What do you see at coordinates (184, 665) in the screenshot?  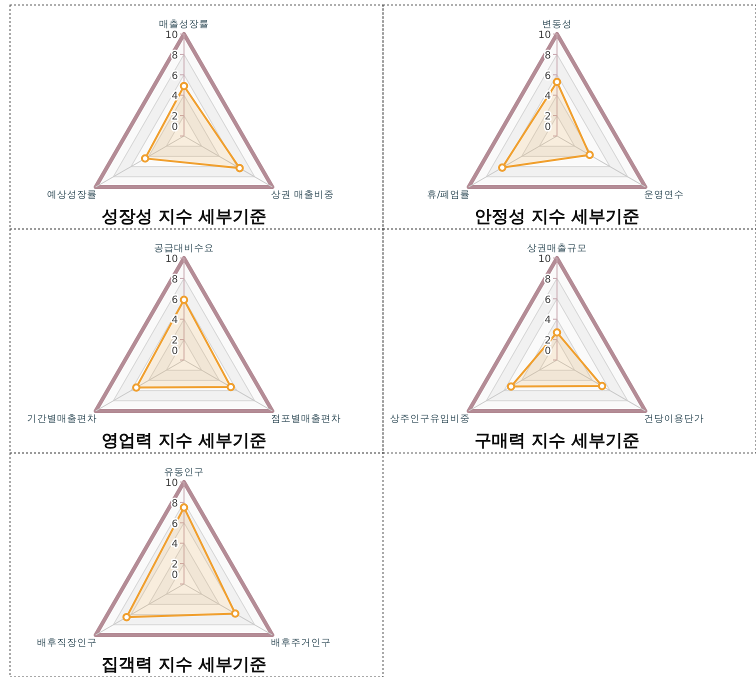 I see `text: 집객력 지수 세부기준` at bounding box center [184, 665].